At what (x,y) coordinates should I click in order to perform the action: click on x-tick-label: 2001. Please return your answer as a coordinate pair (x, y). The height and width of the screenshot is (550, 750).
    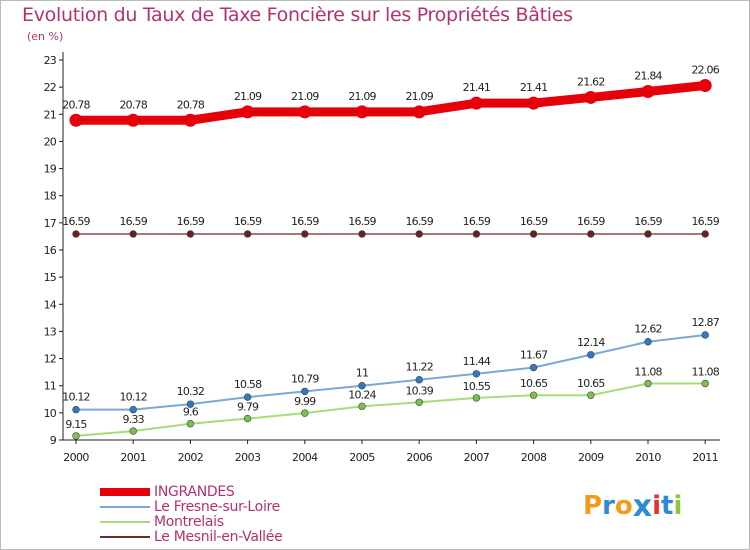
    Looking at the image, I should click on (133, 457).